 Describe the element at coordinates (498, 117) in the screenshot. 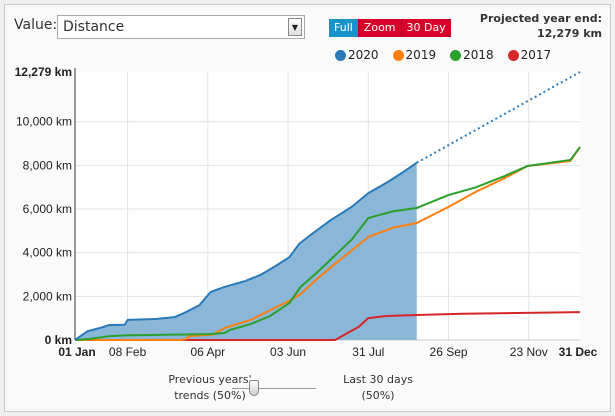

I see `series-2020-projection` at that location.